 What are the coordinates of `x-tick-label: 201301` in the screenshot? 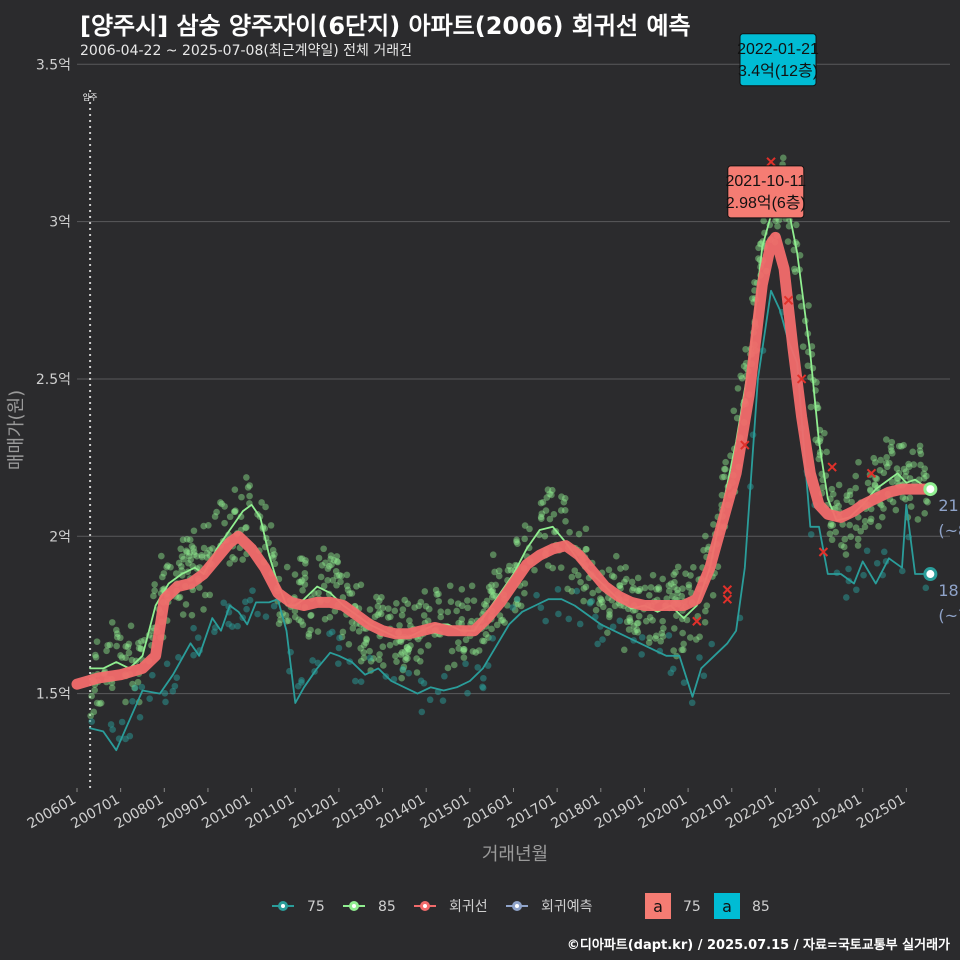 It's located at (357, 812).